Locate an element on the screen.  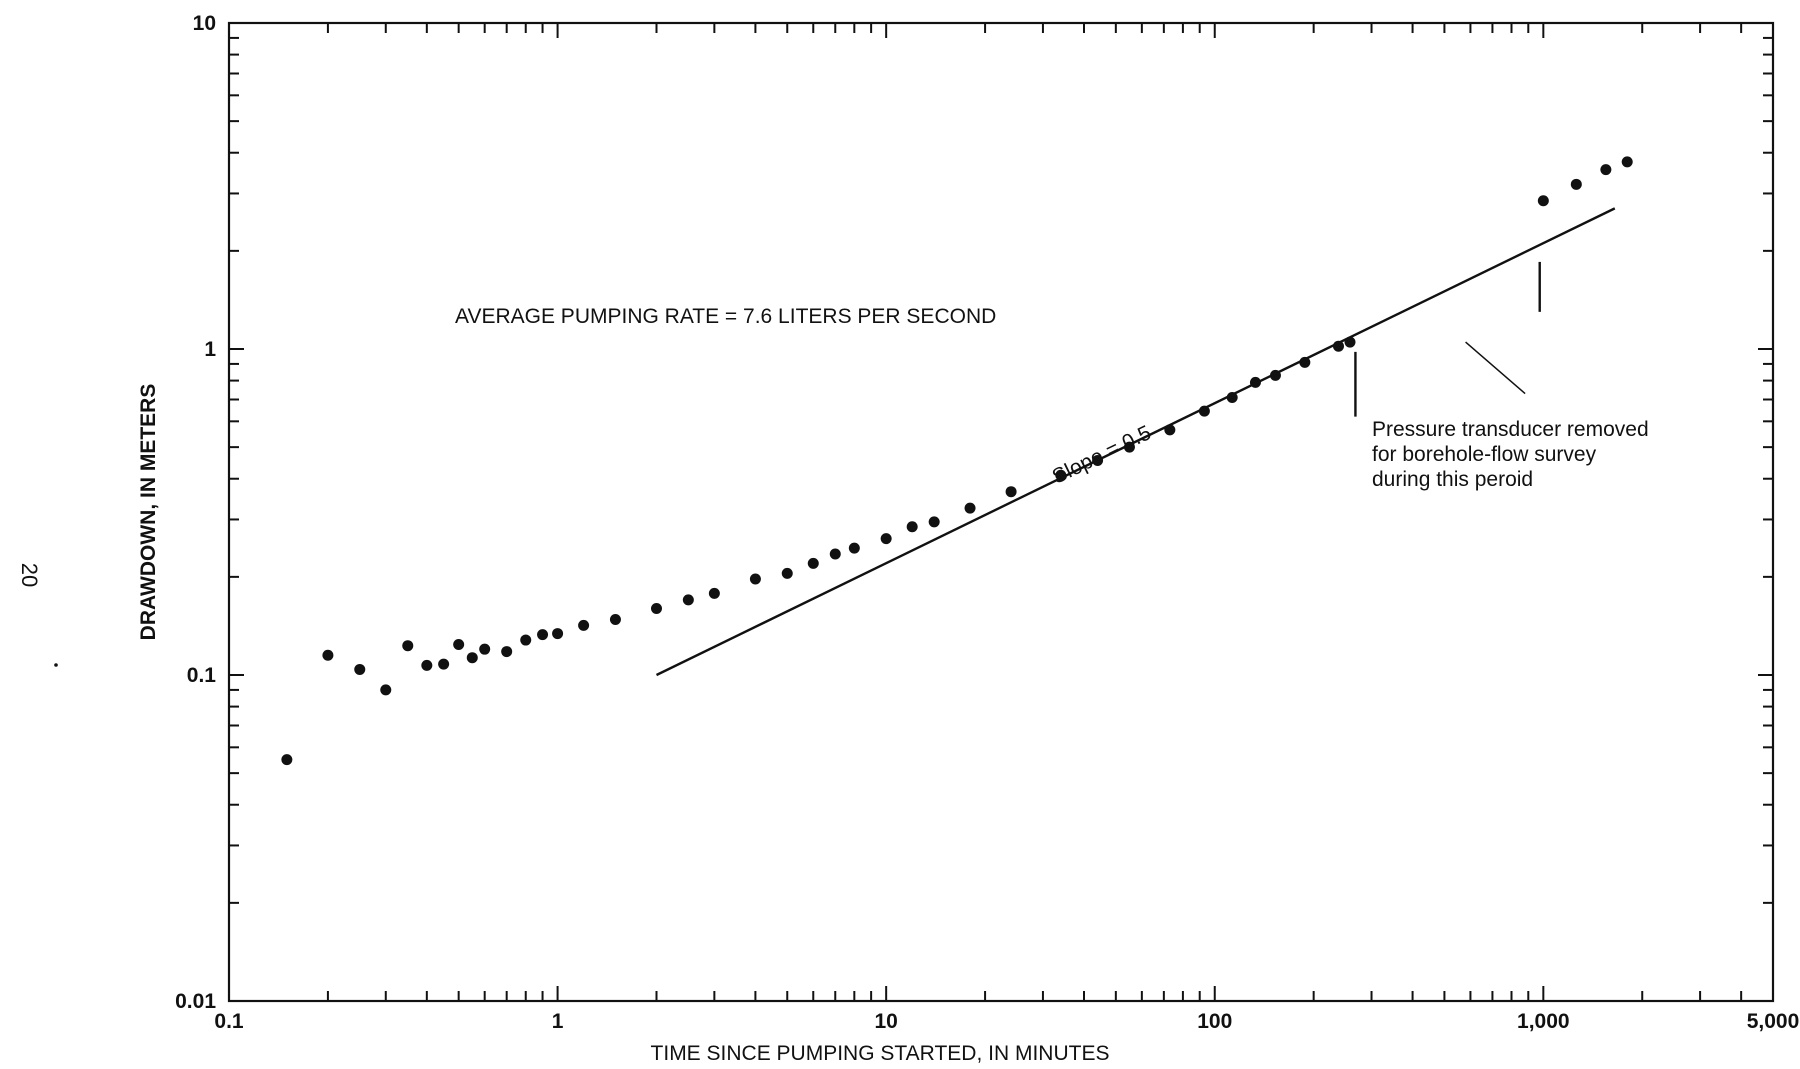
y-tick-label: 10 is located at coordinates (204, 23).